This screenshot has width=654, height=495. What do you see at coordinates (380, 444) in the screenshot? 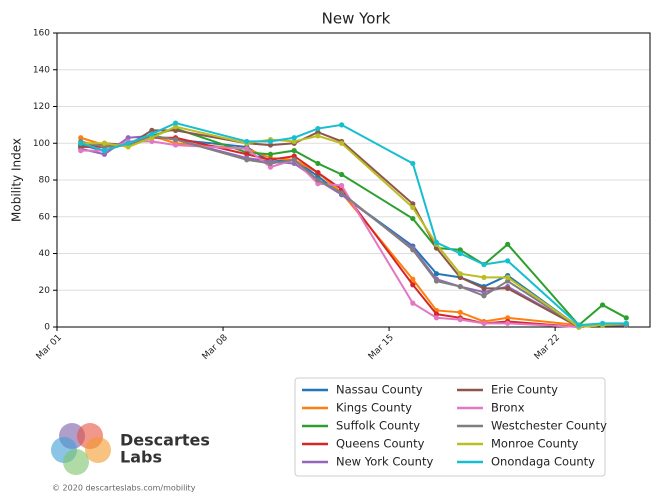
I see `legend-label: Queens County` at bounding box center [380, 444].